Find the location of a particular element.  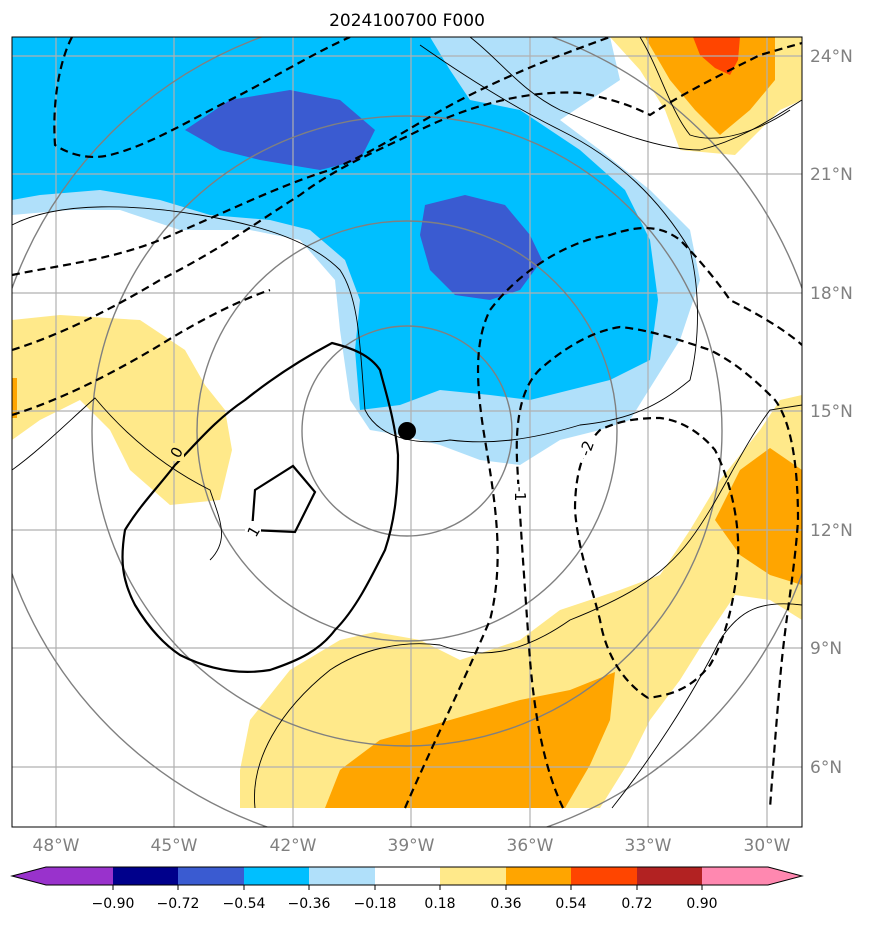

lon-label-48w: 48°W is located at coordinates (56, 846).